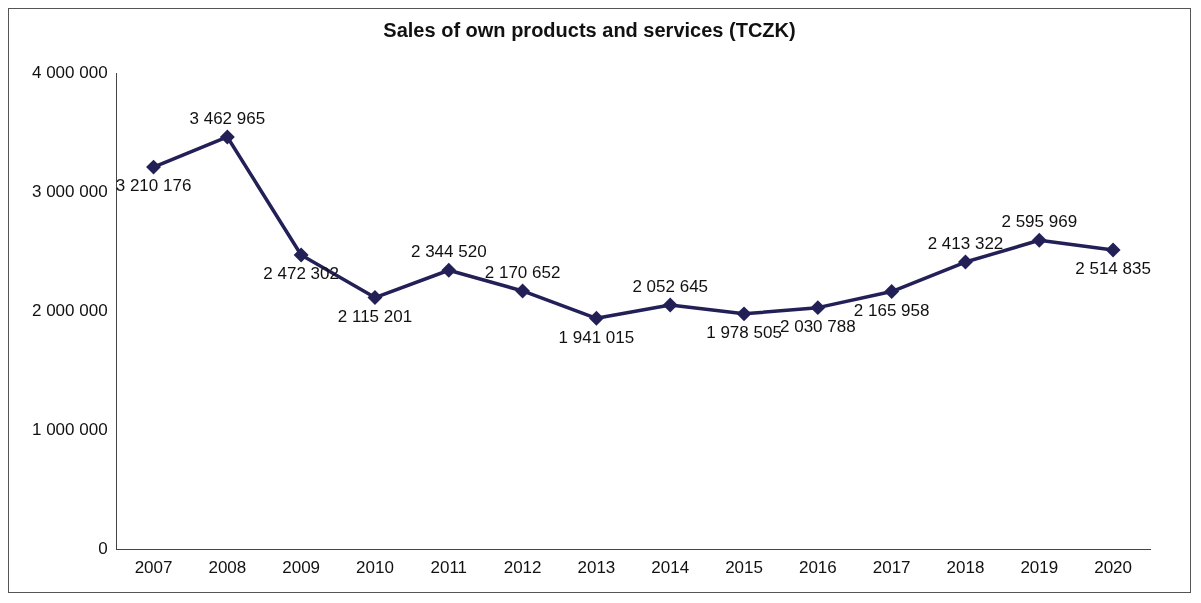  What do you see at coordinates (965, 244) in the screenshot?
I see `data-label: 2 413 322` at bounding box center [965, 244].